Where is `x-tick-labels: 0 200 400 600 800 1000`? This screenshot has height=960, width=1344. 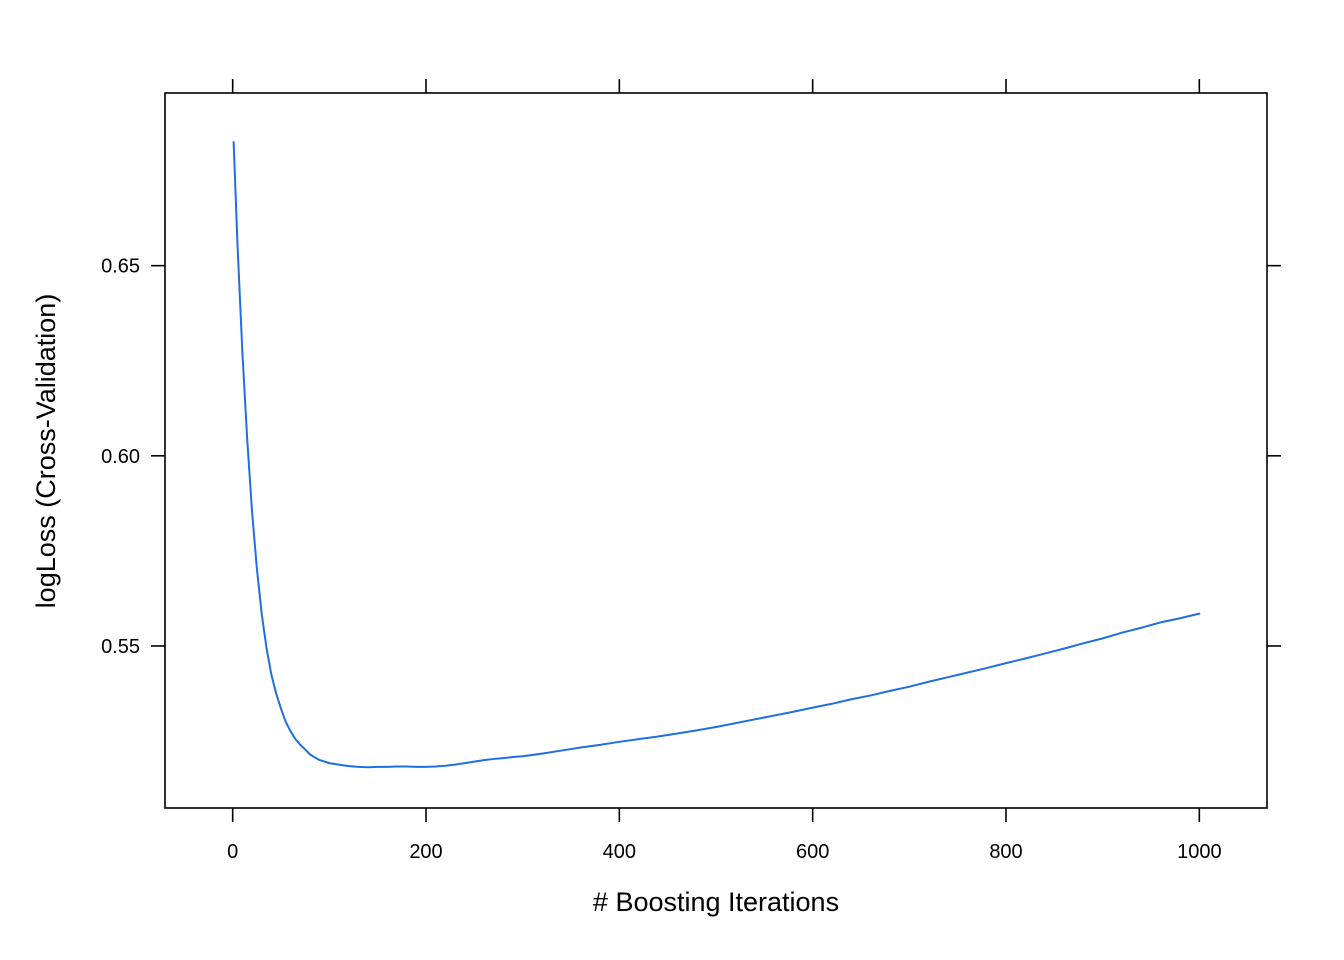 x-tick-labels: 0 200 400 600 800 1000 is located at coordinates (724, 852).